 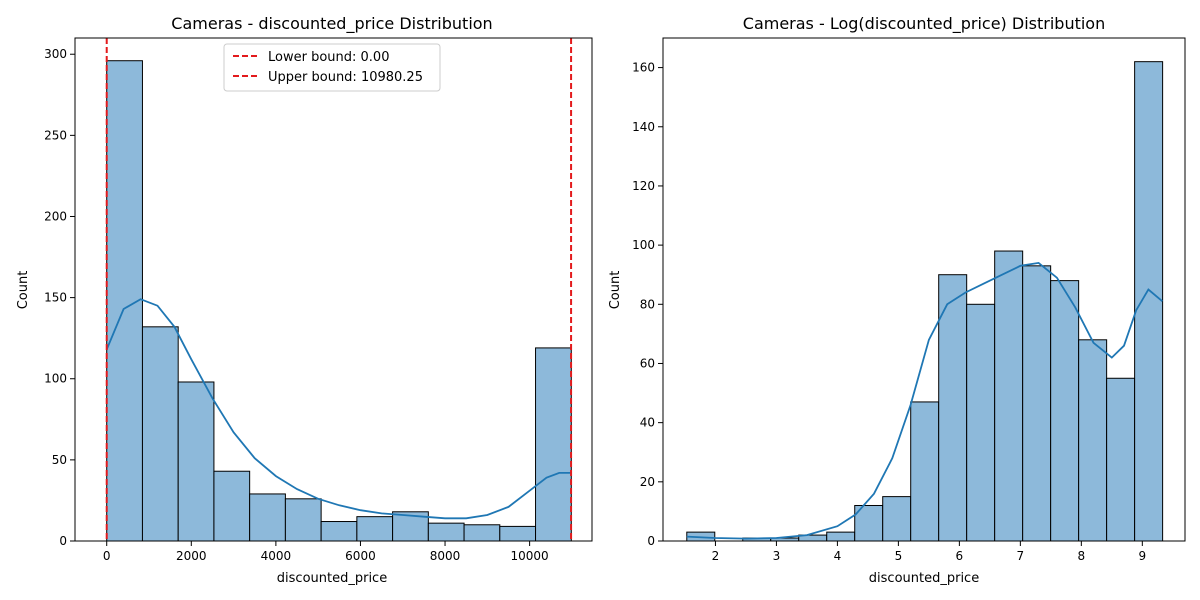 What do you see at coordinates (1142, 556) in the screenshot?
I see `x-tick-label: 9` at bounding box center [1142, 556].